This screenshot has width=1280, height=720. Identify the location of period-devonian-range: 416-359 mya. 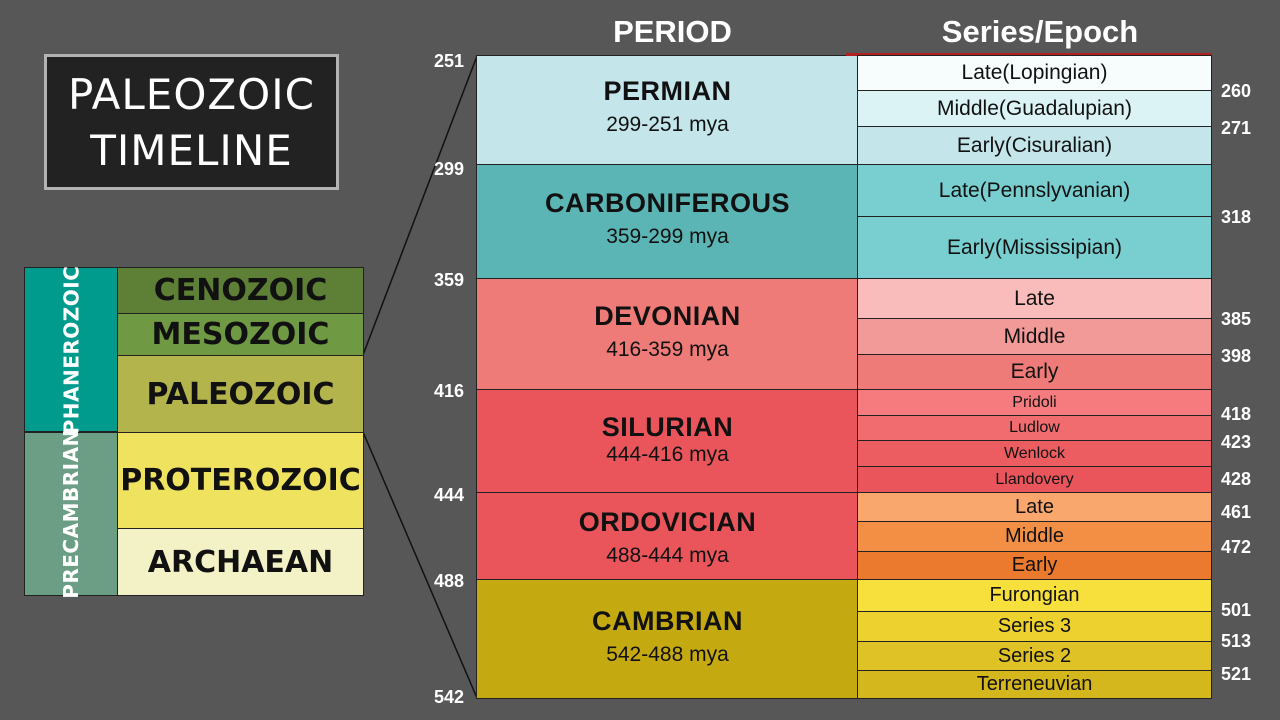
(667, 349).